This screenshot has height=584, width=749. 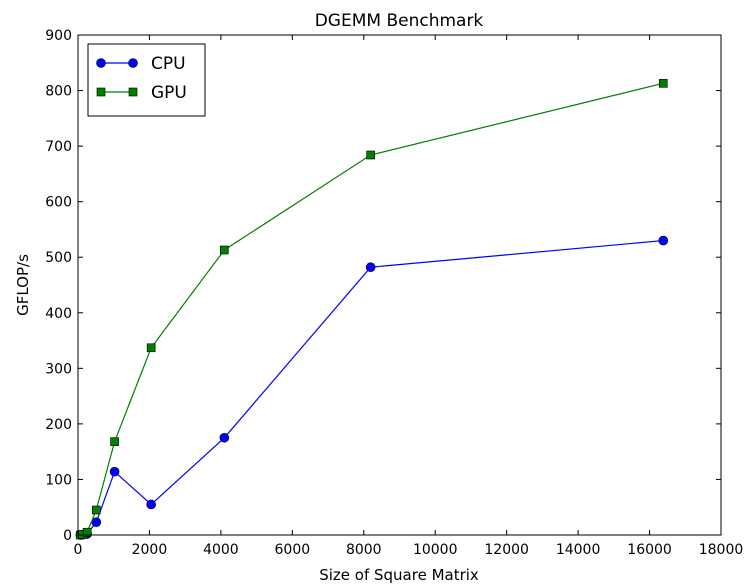 I want to click on y-tick-label: 0, so click(x=67, y=536).